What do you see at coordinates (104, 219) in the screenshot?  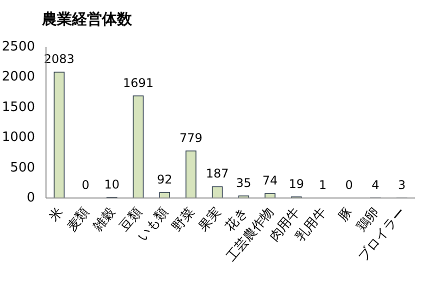 I see `x-tick-label: 雑穀` at bounding box center [104, 219].